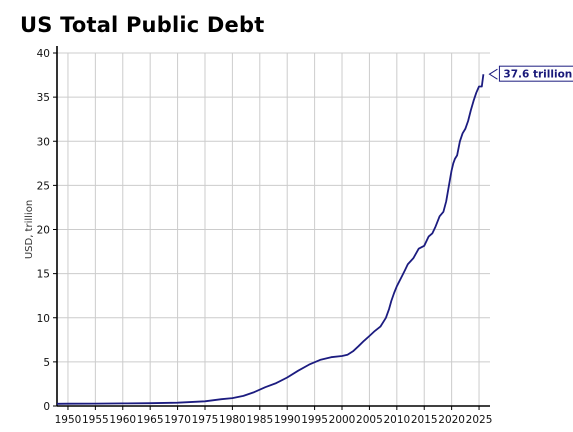 This screenshot has width=573, height=432. I want to click on x-tick-label: 1980, so click(232, 420).